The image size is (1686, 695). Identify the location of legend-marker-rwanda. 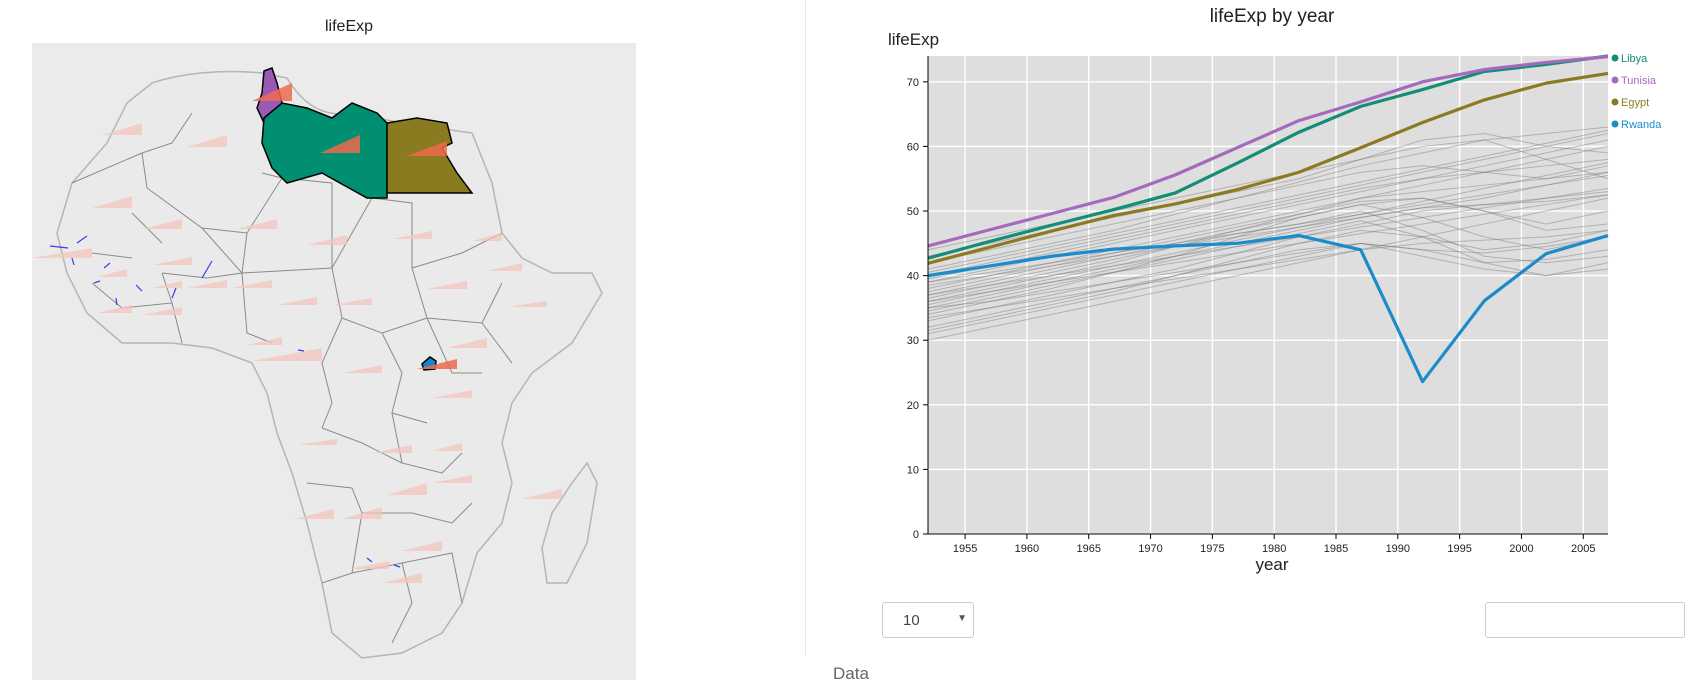
(1615, 124).